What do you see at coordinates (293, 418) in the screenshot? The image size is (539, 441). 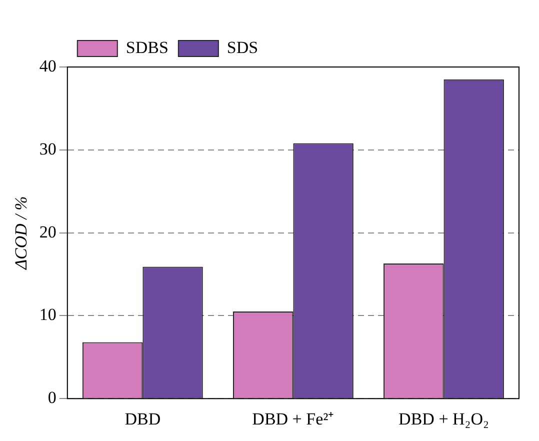 I see `x-tick-label: DBD + Fe²⁺` at bounding box center [293, 418].